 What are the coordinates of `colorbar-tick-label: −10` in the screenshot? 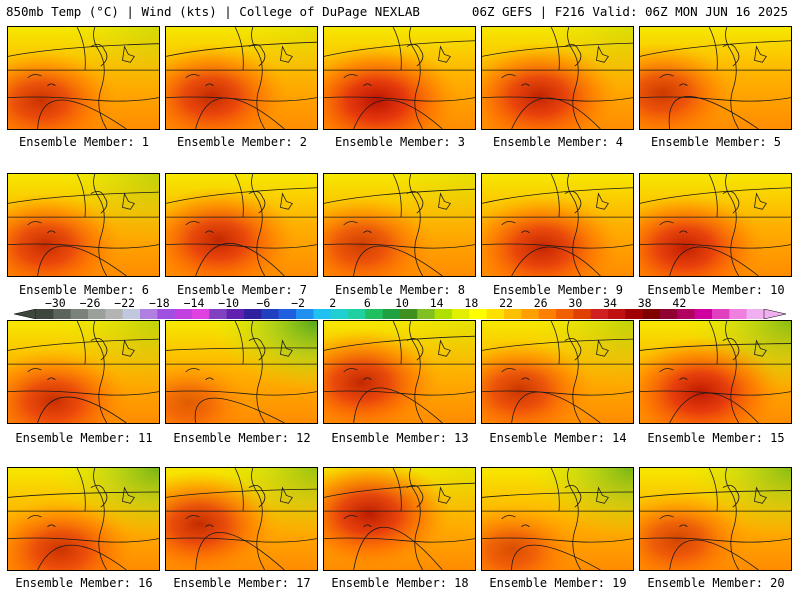 It's located at (229, 303).